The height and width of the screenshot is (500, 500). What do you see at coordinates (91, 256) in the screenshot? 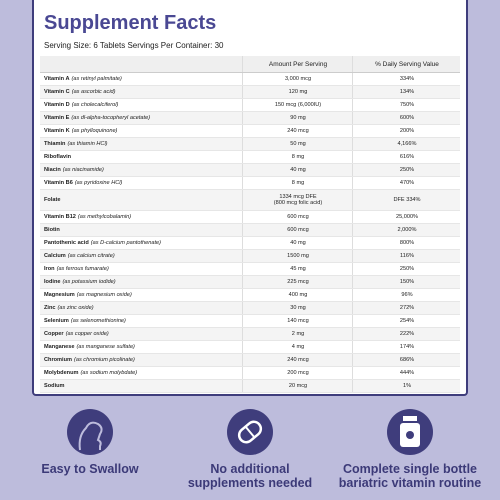
I see `nutrient-source: (as calcium citrate)` at bounding box center [91, 256].